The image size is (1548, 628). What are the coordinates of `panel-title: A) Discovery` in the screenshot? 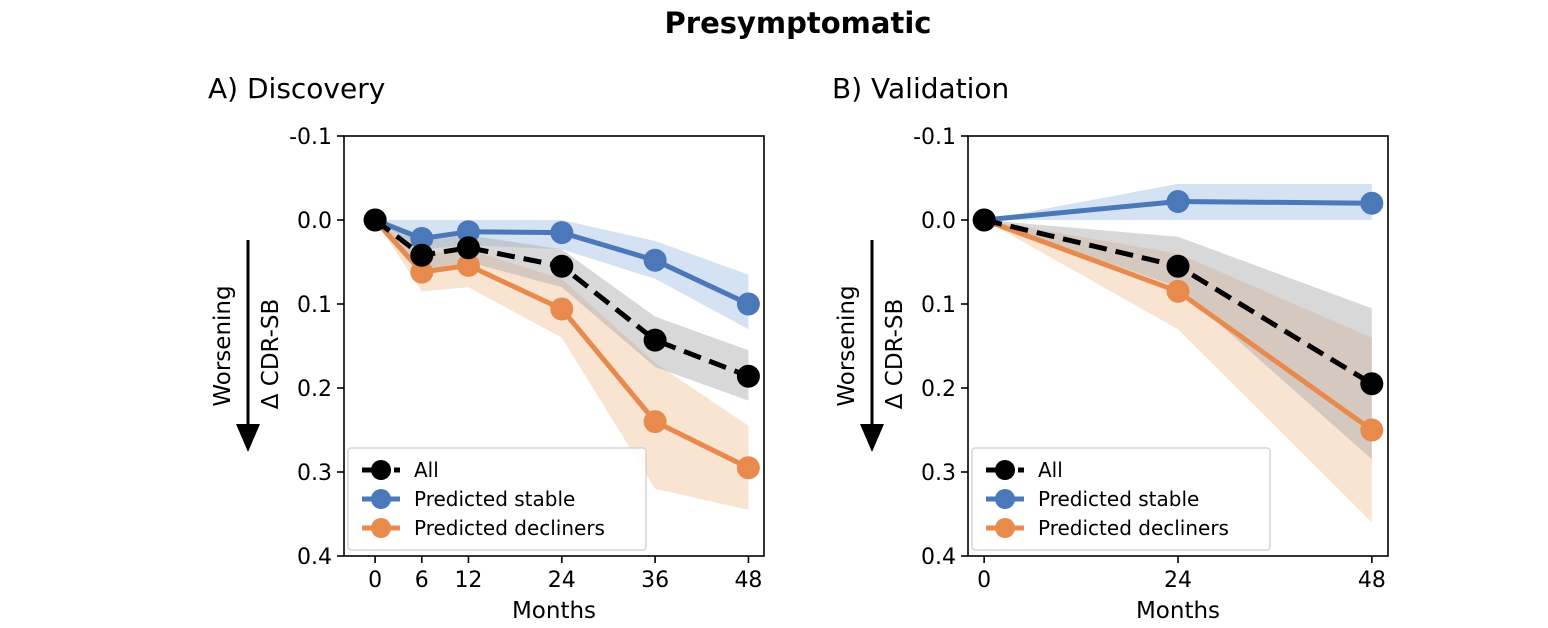 It's located at (296, 88).